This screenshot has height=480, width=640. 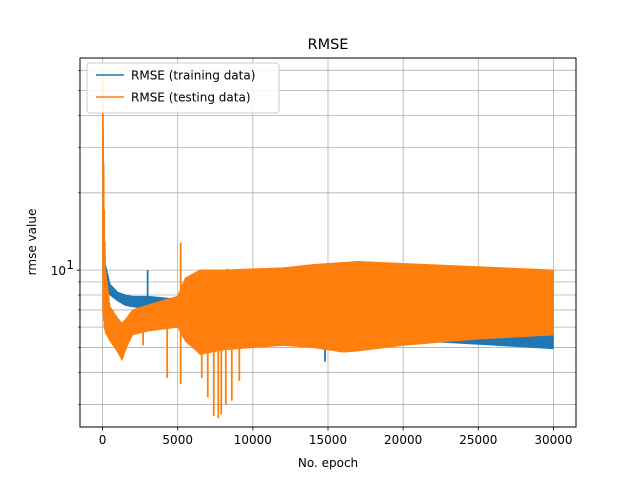 What do you see at coordinates (32, 242) in the screenshot?
I see `y-axis-title: rmse value` at bounding box center [32, 242].